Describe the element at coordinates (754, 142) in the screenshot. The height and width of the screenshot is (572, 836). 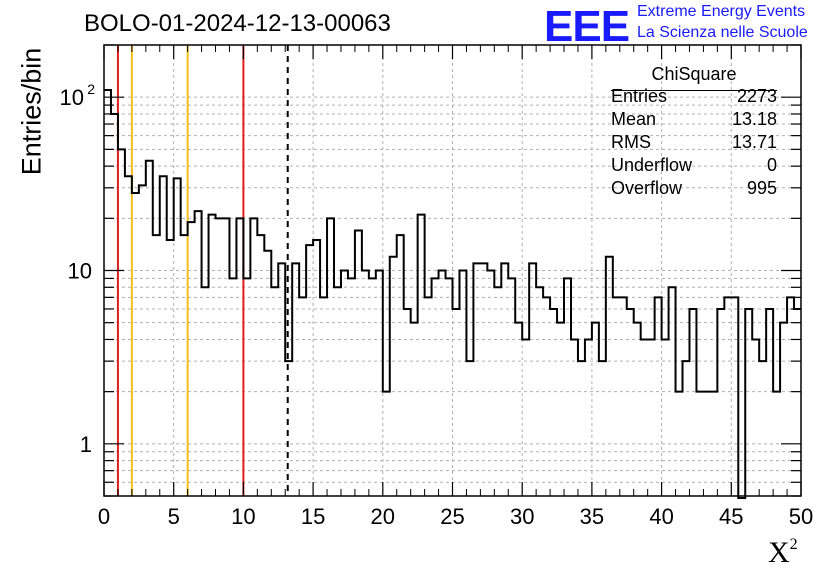
I see `stats-value: 13.71` at that location.